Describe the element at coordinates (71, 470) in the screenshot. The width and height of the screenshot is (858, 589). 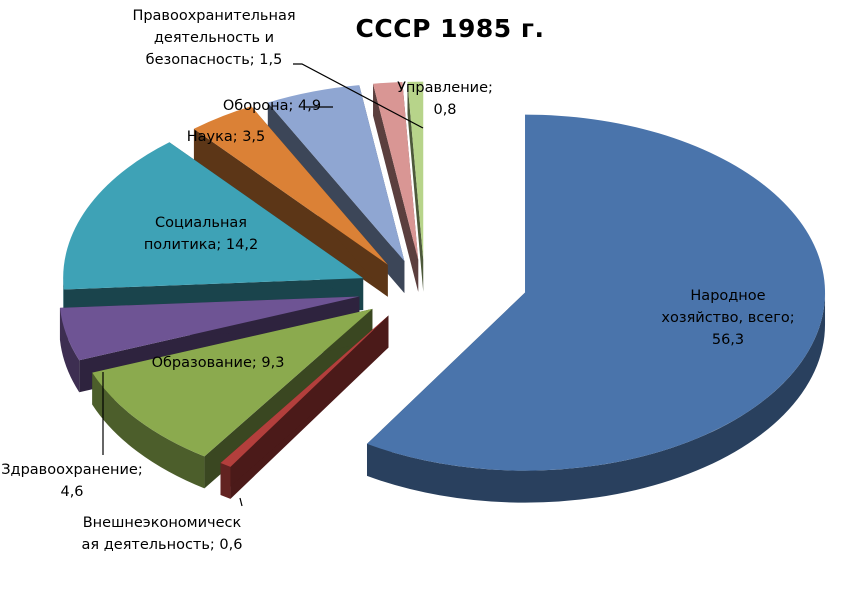
I see `data-label-line: Здравоохранение;` at that location.